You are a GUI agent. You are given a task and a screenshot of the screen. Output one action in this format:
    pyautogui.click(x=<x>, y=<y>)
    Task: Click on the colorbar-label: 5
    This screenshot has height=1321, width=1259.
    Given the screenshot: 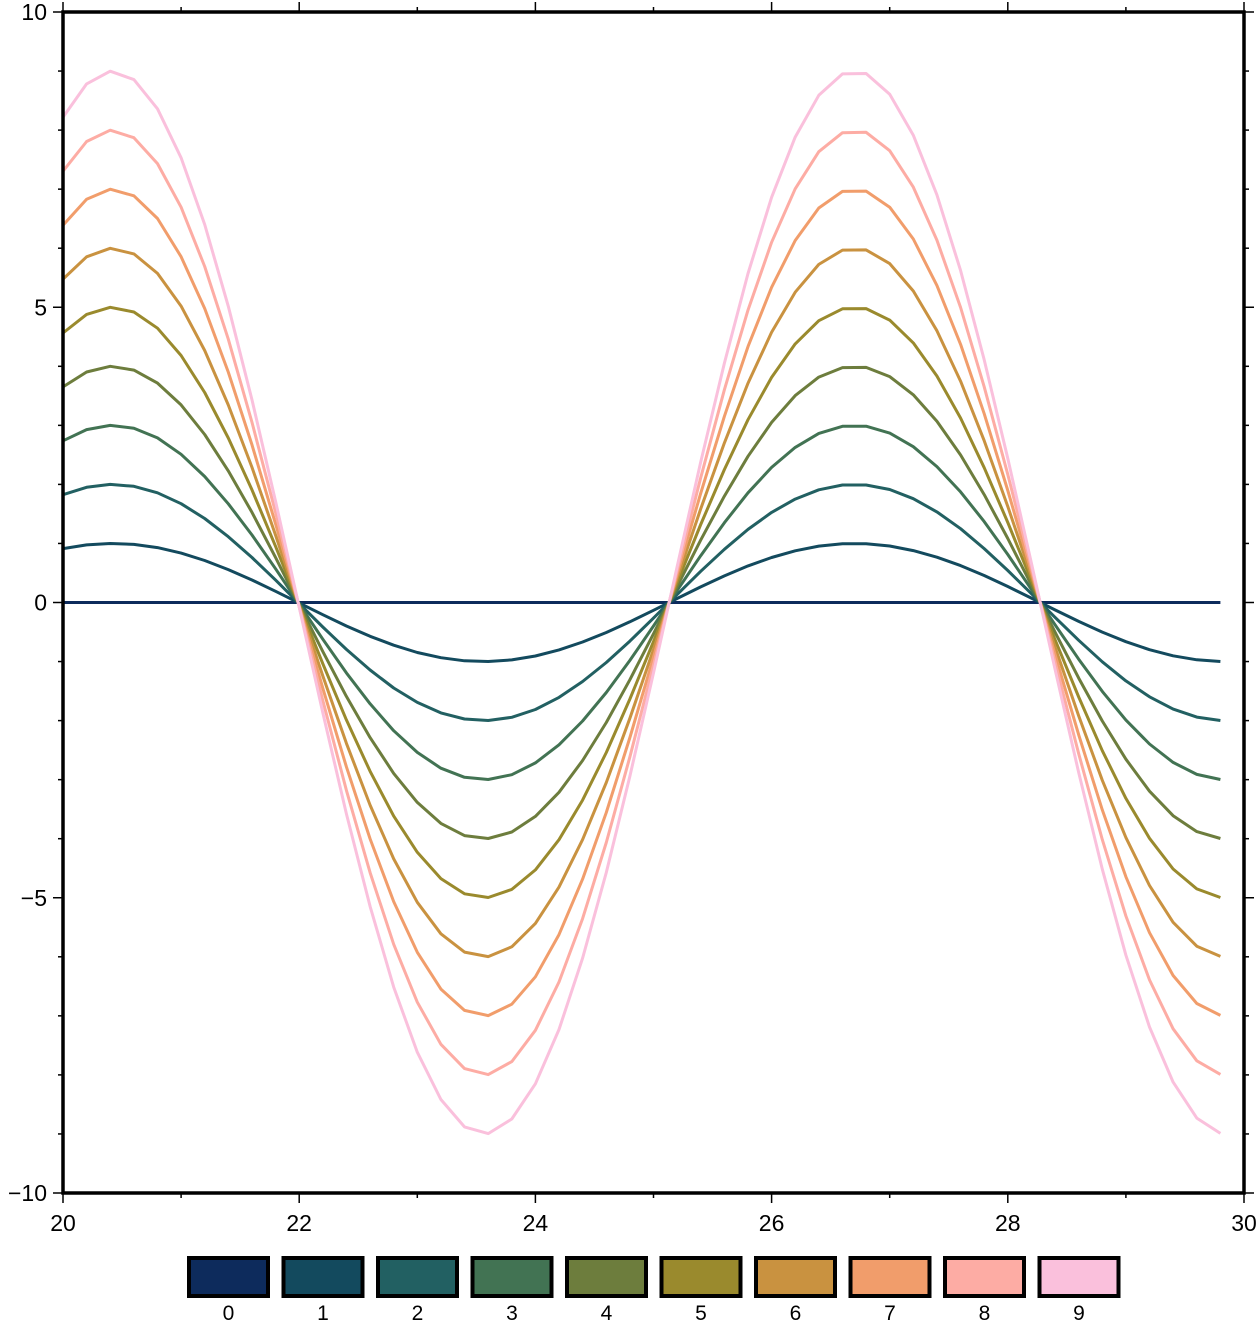 What is the action you would take?
    pyautogui.click(x=701, y=1311)
    